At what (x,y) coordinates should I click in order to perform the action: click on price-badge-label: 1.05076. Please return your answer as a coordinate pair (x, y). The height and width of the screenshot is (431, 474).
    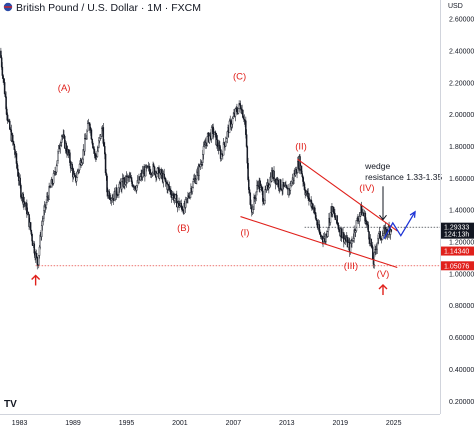
    Looking at the image, I should click on (456, 266).